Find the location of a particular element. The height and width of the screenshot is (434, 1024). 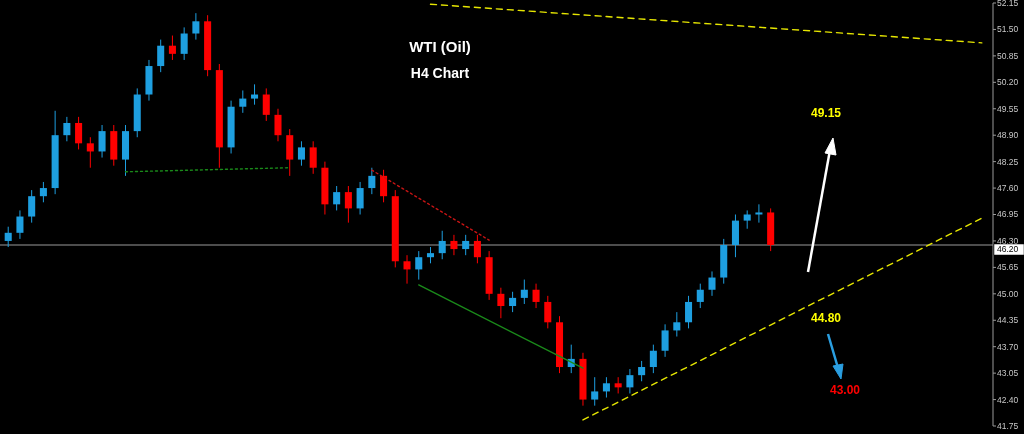

y-tick-label: 48.25 is located at coordinates (1008, 161).